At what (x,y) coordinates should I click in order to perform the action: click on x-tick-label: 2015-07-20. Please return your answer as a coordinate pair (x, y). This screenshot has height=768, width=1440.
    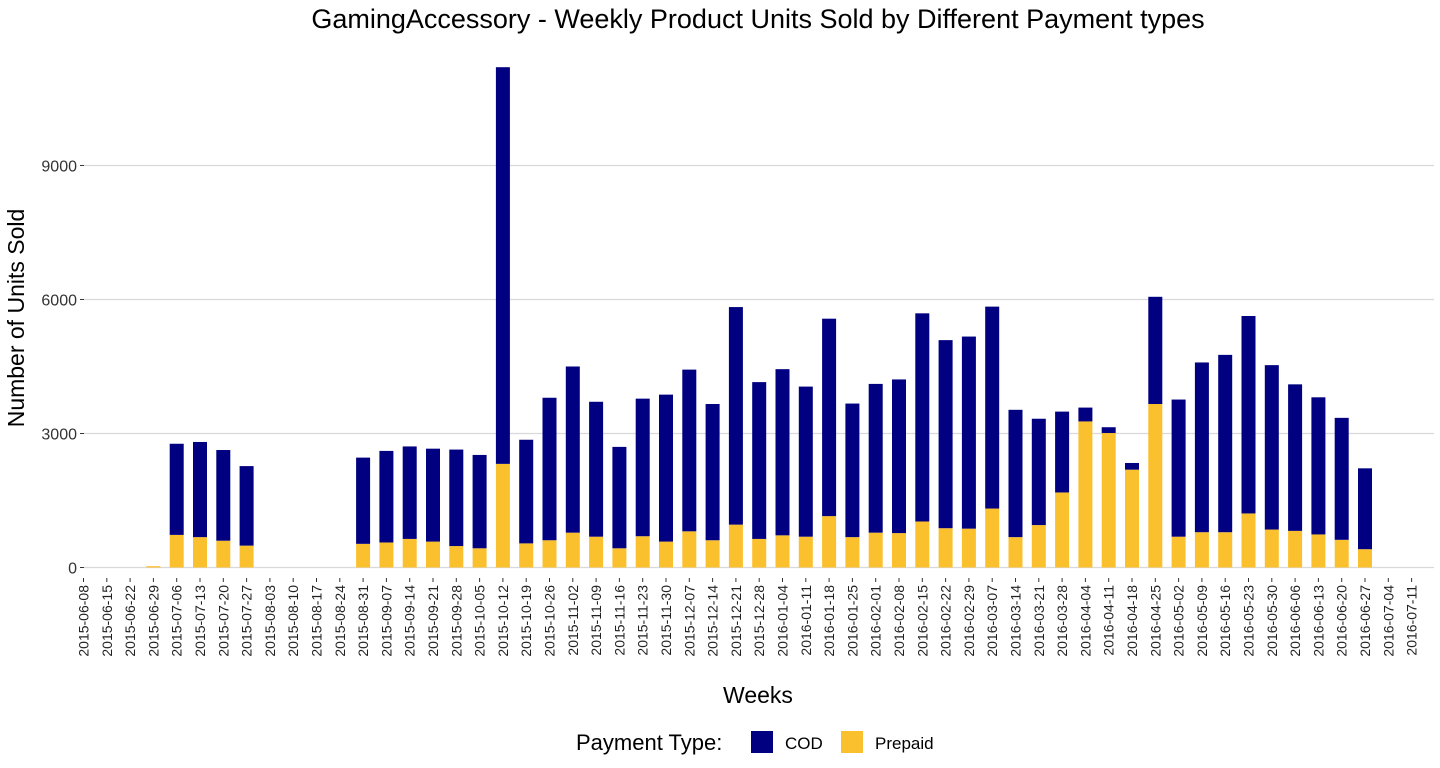
    Looking at the image, I should click on (223, 621).